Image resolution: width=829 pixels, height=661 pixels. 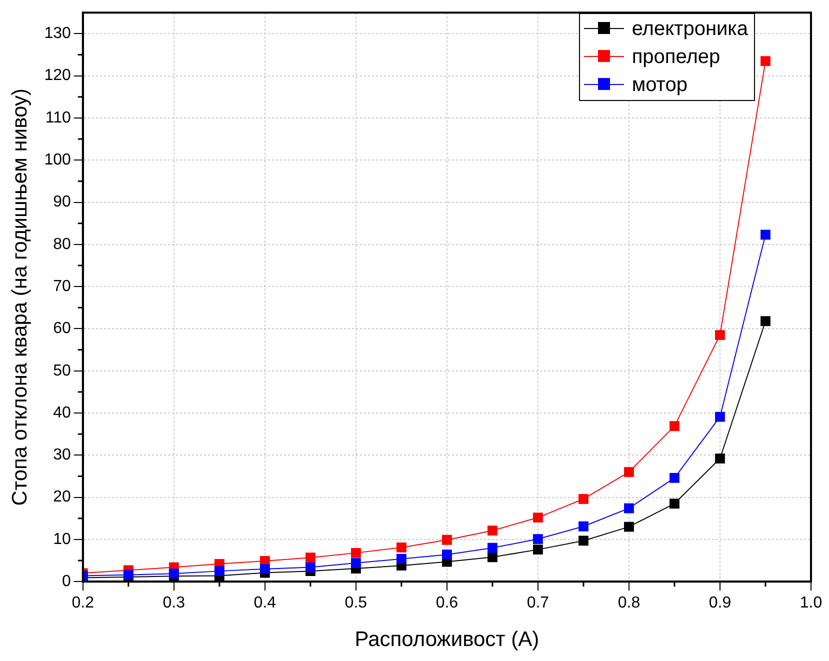 What do you see at coordinates (265, 603) in the screenshot?
I see `x-tick-label: 0.4` at bounding box center [265, 603].